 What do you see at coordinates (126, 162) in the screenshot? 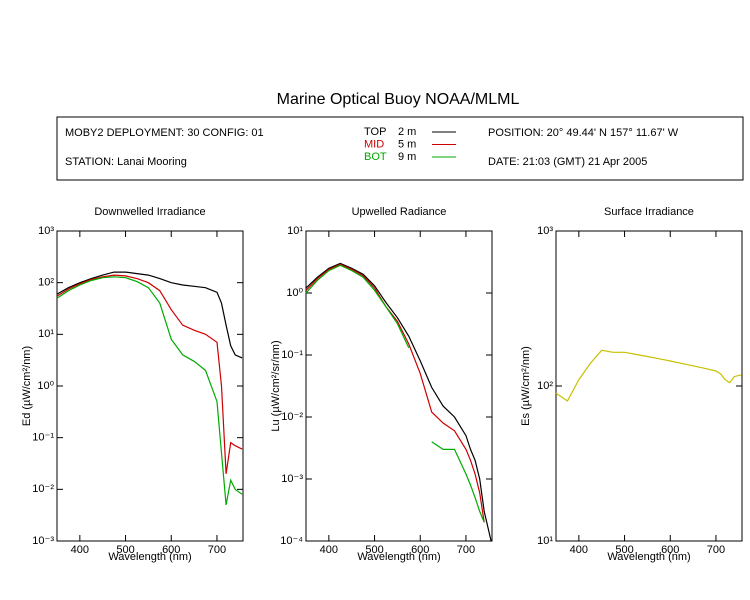
I see `station: STATION: Lanai Mooring` at bounding box center [126, 162].